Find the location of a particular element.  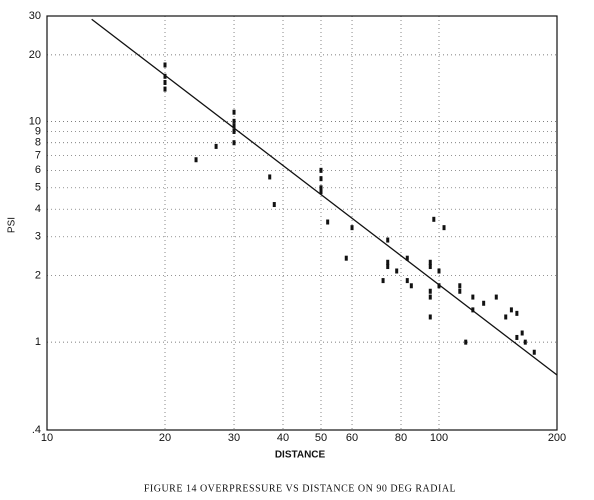

x-tick-label: 80 is located at coordinates (401, 438).